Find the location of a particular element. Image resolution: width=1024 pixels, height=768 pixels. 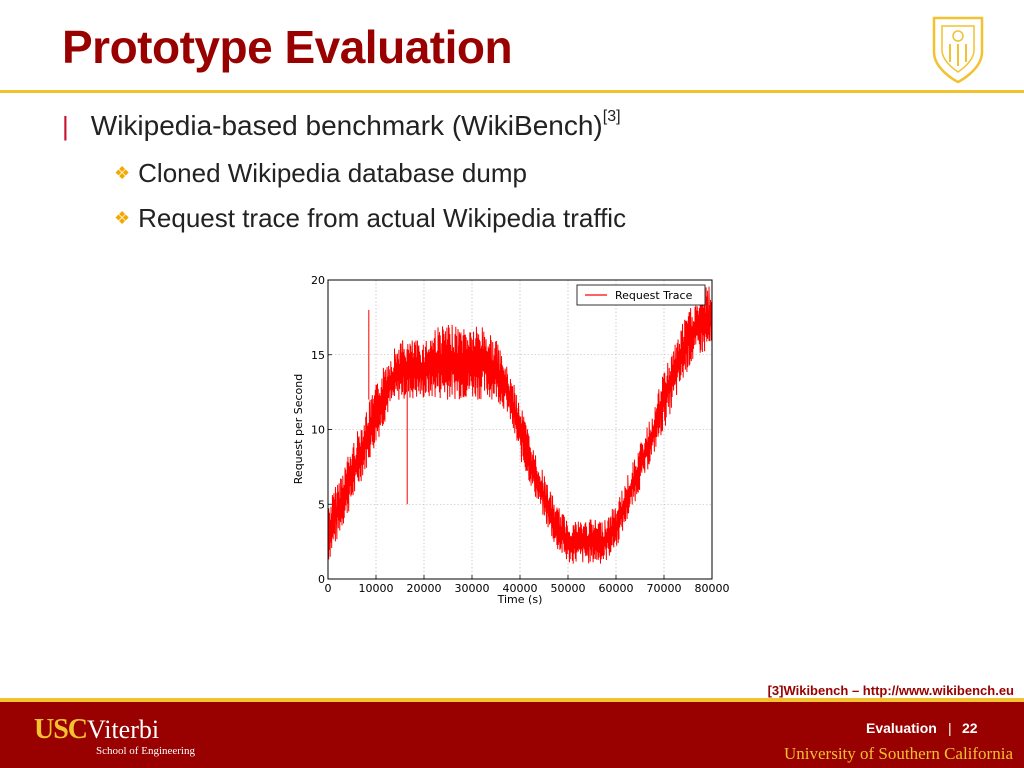

chart-legend: Request Trace is located at coordinates (641, 295).